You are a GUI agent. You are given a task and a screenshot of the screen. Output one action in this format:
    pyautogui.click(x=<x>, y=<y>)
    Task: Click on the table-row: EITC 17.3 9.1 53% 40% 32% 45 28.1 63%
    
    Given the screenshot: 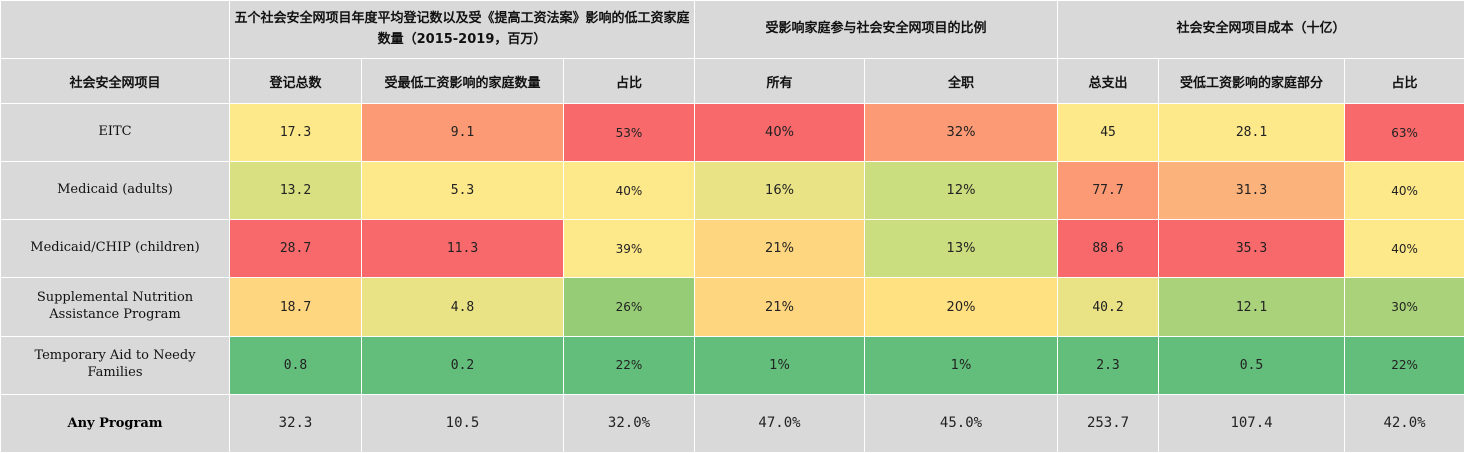 What is the action you would take?
    pyautogui.click(x=732, y=132)
    